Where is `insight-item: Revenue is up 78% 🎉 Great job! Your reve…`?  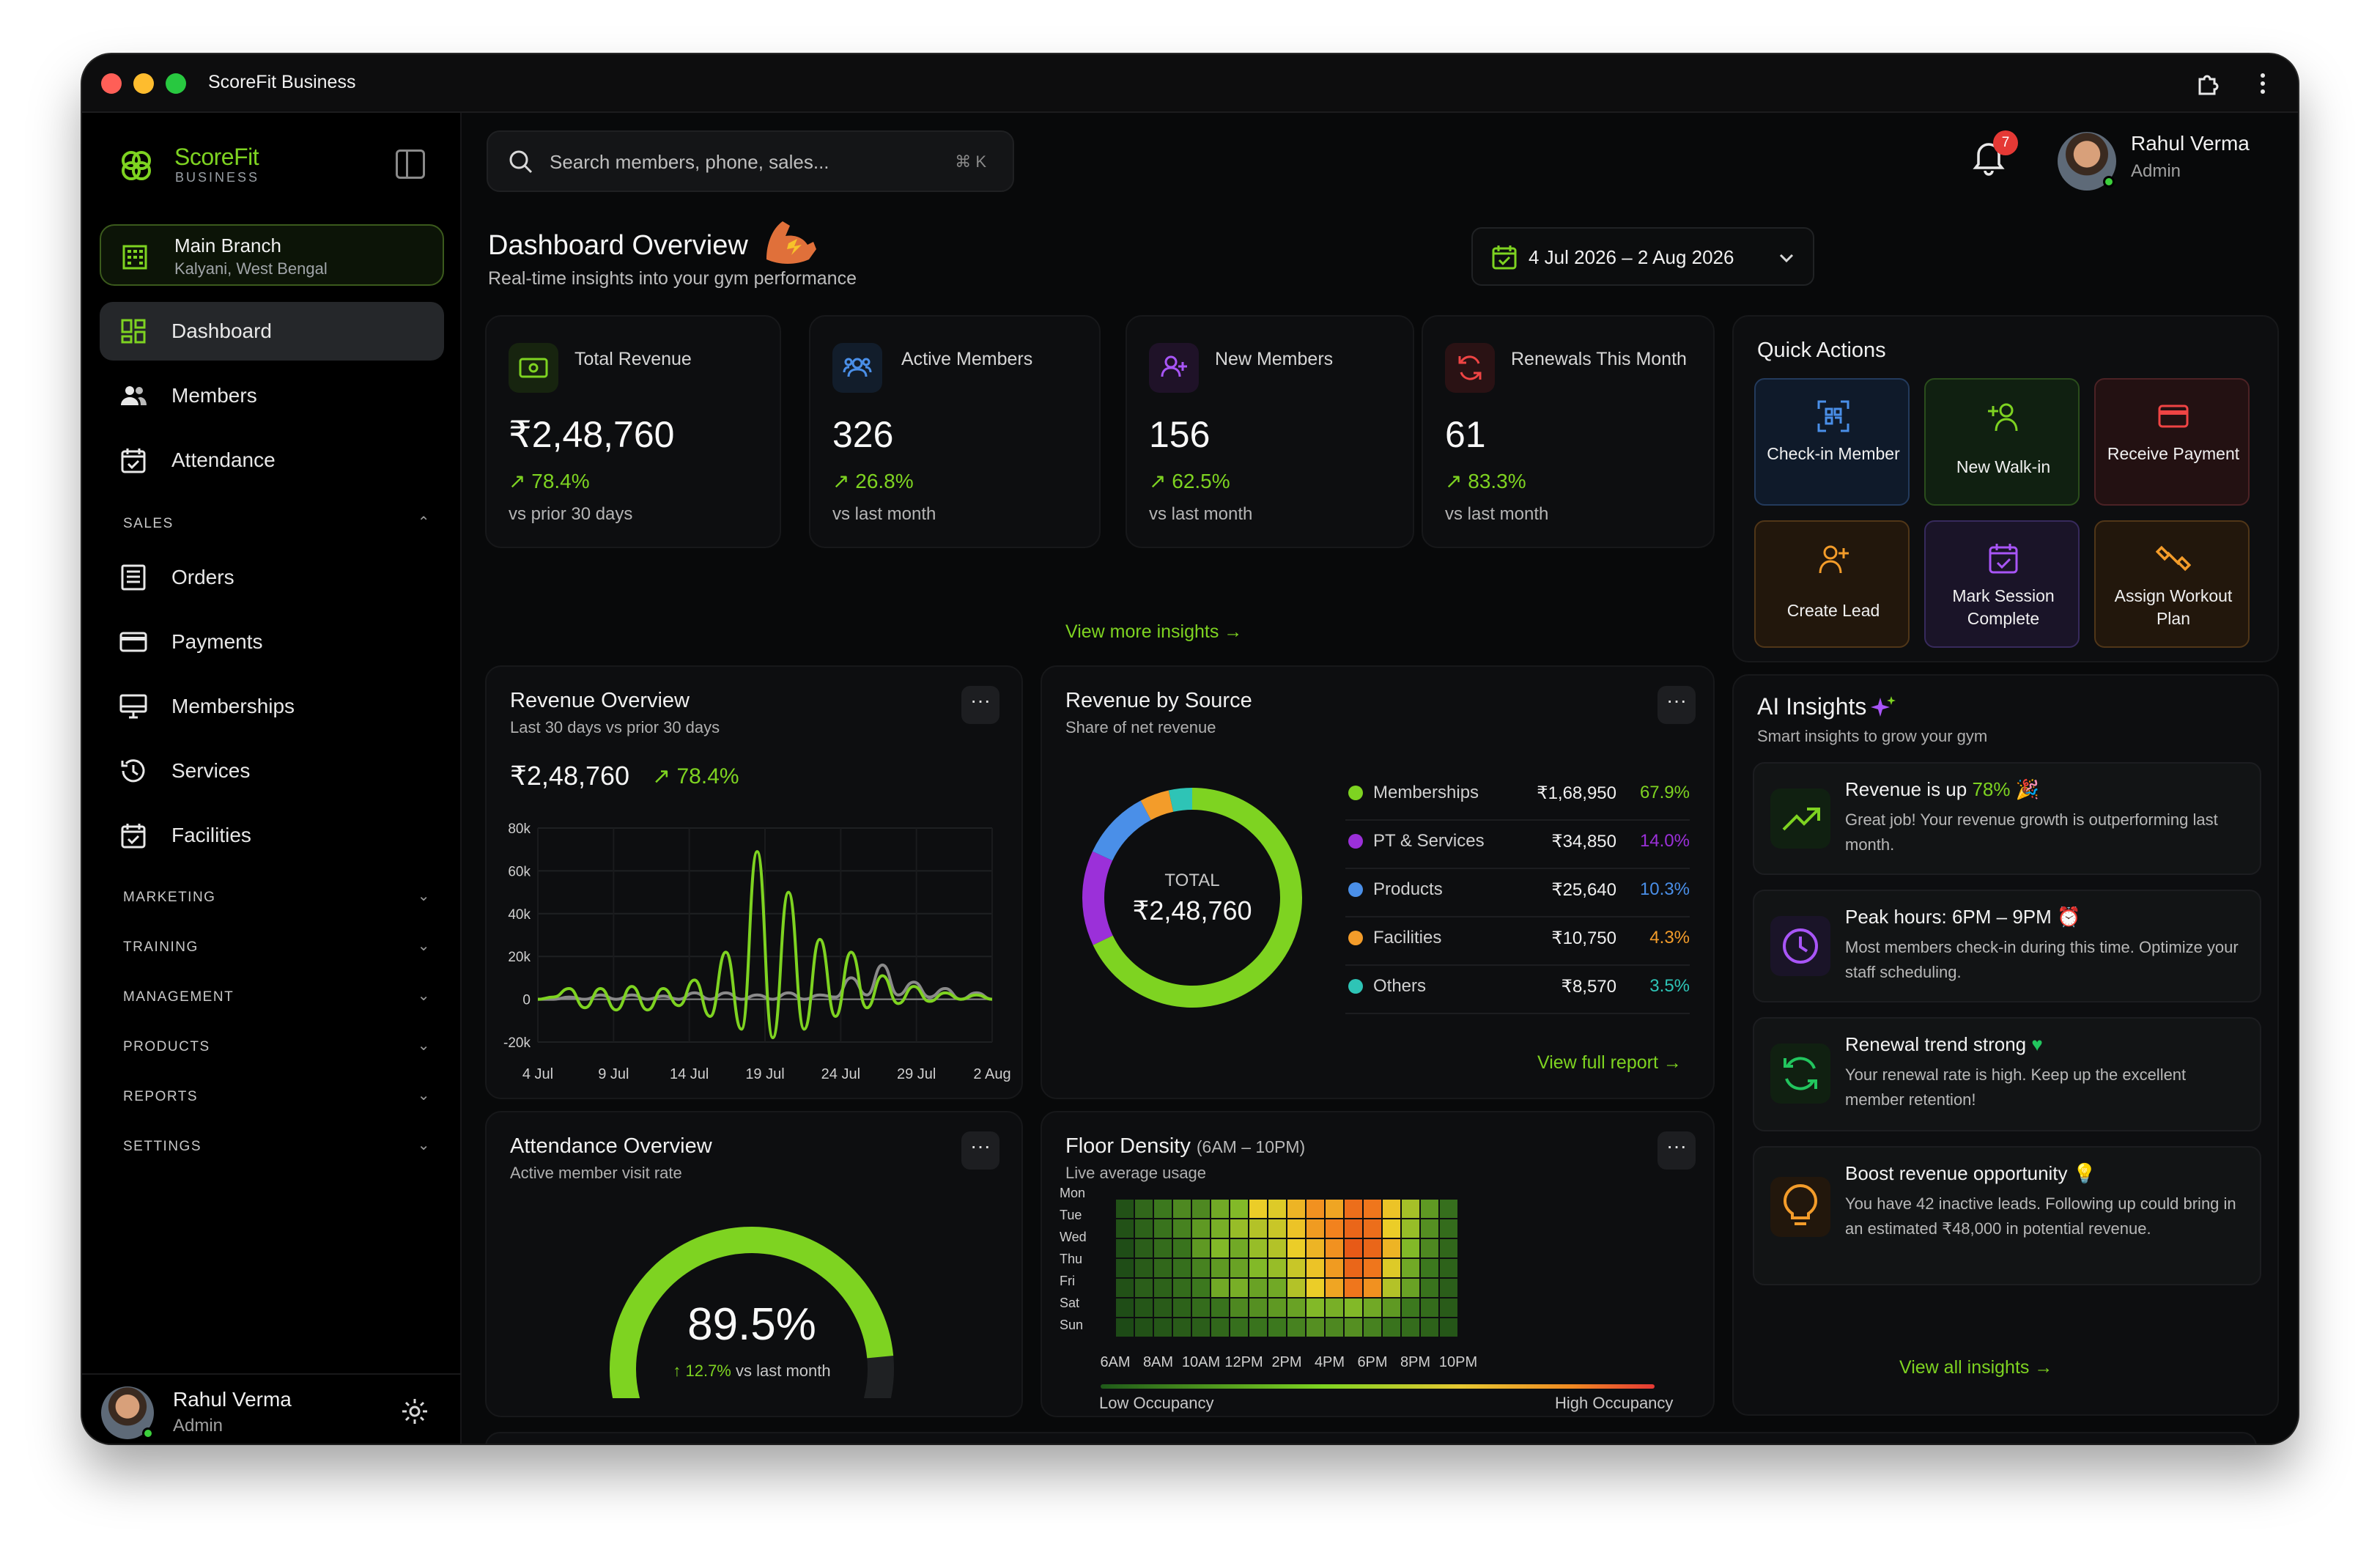
insight-item: Revenue is up 78% 🎉 Great job! Your reve… is located at coordinates (2007, 818).